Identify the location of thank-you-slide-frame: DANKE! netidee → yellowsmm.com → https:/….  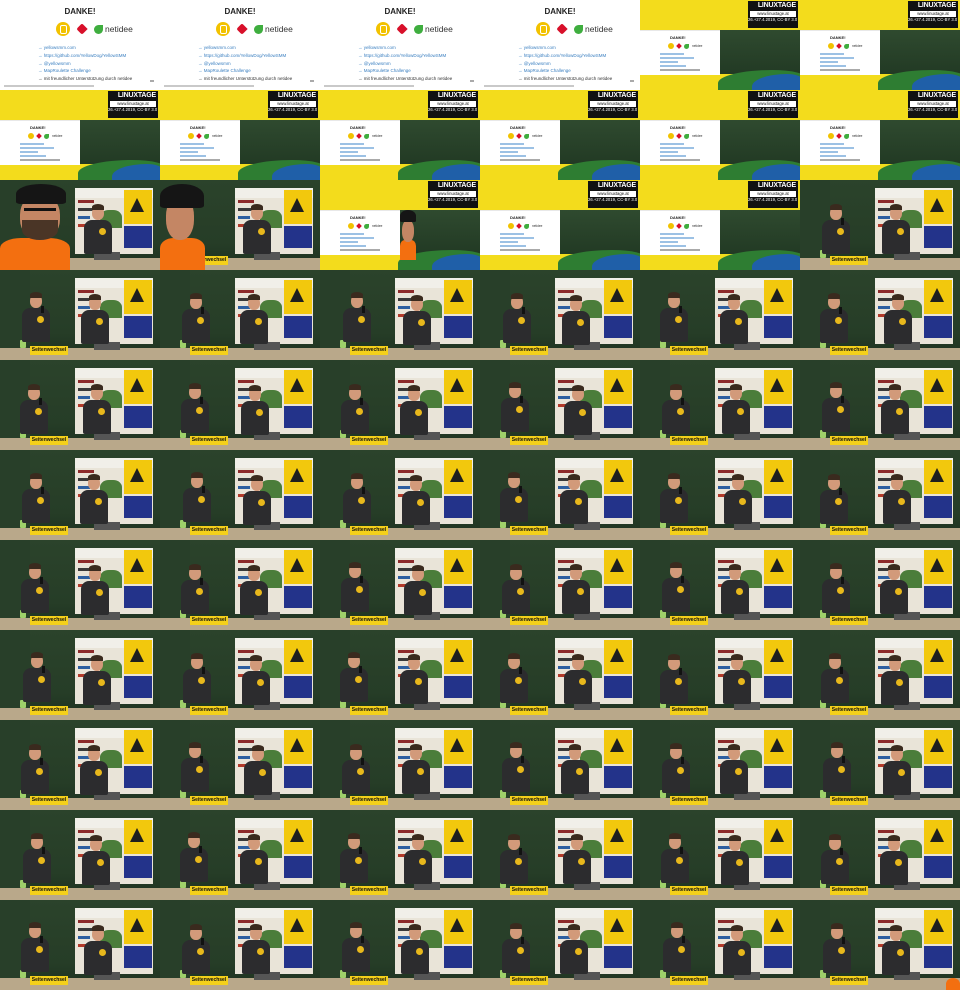
(240, 45).